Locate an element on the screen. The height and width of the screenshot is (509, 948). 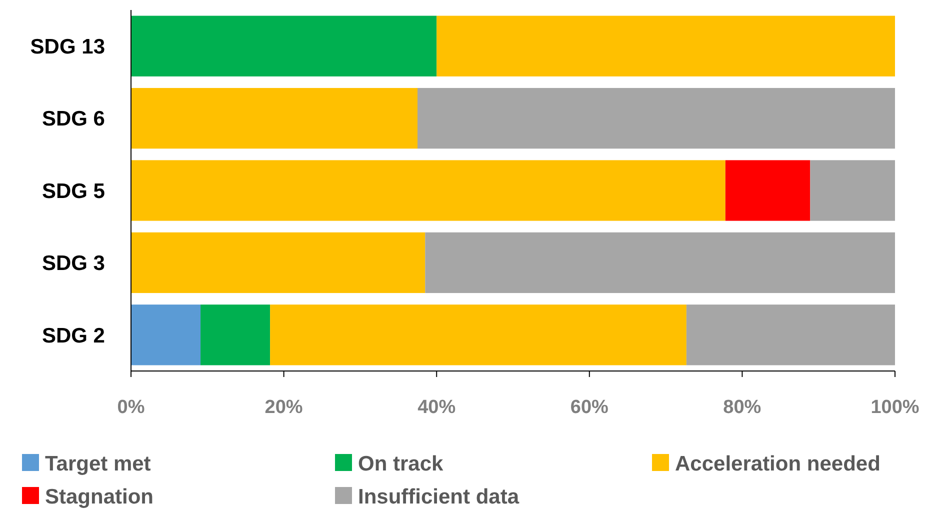
x-tick-label: 100% is located at coordinates (895, 407).